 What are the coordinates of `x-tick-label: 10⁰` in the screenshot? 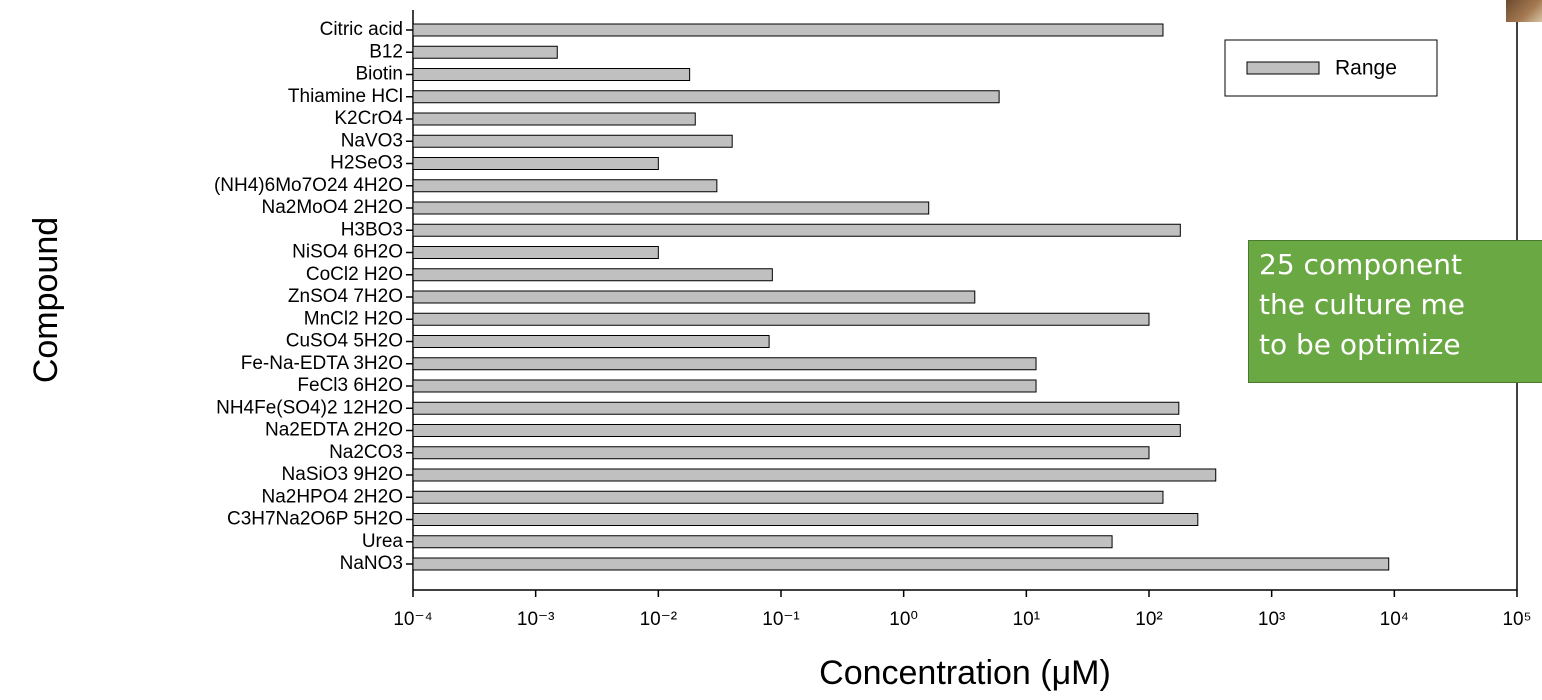 It's located at (903, 619).